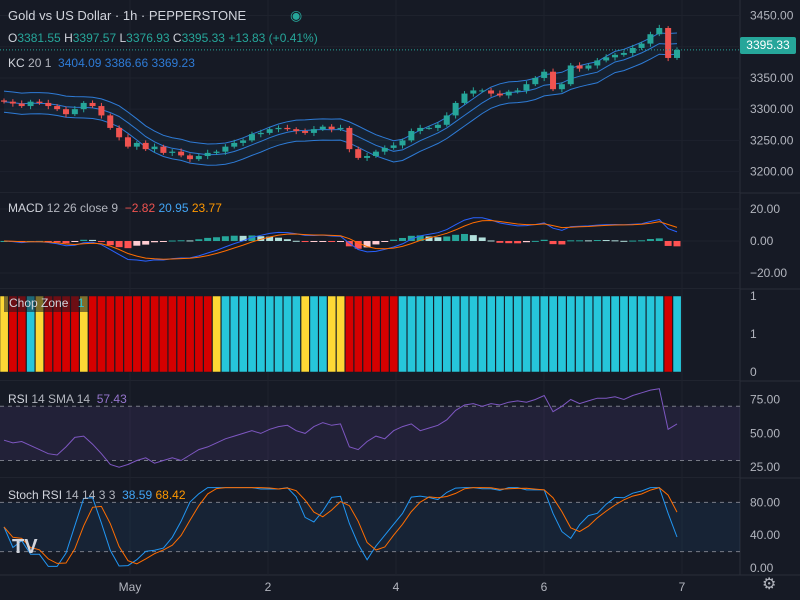 The height and width of the screenshot is (600, 800). Describe the element at coordinates (61, 399) in the screenshot. I see `rsi-params: 14 SMA 14` at that location.